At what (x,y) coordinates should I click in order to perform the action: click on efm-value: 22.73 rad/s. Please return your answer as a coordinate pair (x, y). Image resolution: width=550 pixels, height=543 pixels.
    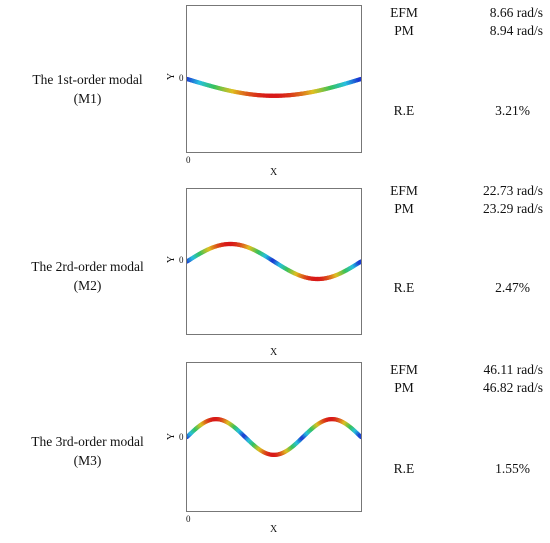
    Looking at the image, I should click on (513, 190).